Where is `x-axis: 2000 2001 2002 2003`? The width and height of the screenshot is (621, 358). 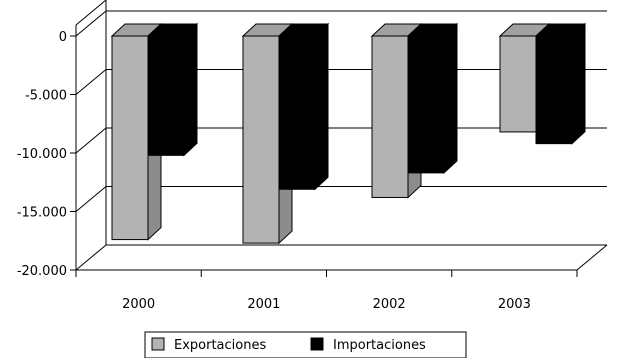
x-axis: 2000 2001 2002 2003 is located at coordinates (326, 291).